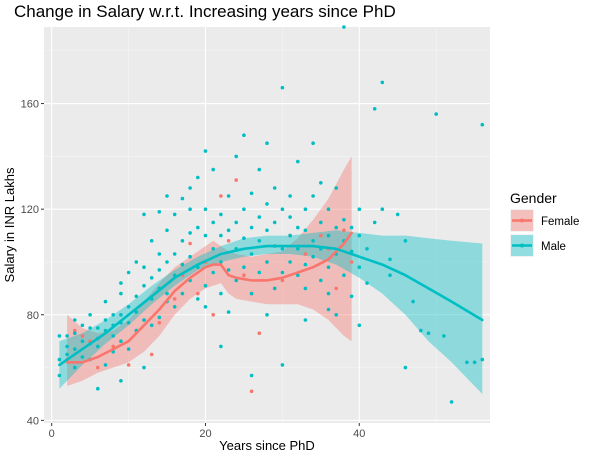 Image resolution: width=591 pixels, height=469 pixels. Describe the element at coordinates (209, 297) in the screenshot. I see `smooth-line-female` at that location.